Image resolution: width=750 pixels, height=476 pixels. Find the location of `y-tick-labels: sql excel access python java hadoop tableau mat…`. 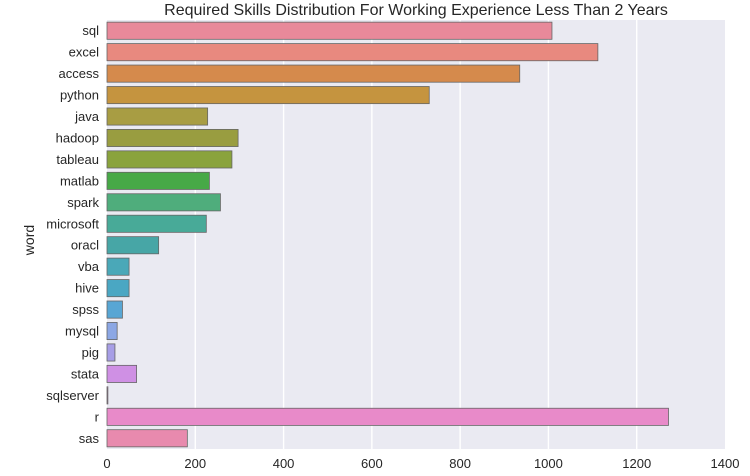

y-tick-labels: sql excel access python java hadoop tableau mat… is located at coordinates (73, 234).